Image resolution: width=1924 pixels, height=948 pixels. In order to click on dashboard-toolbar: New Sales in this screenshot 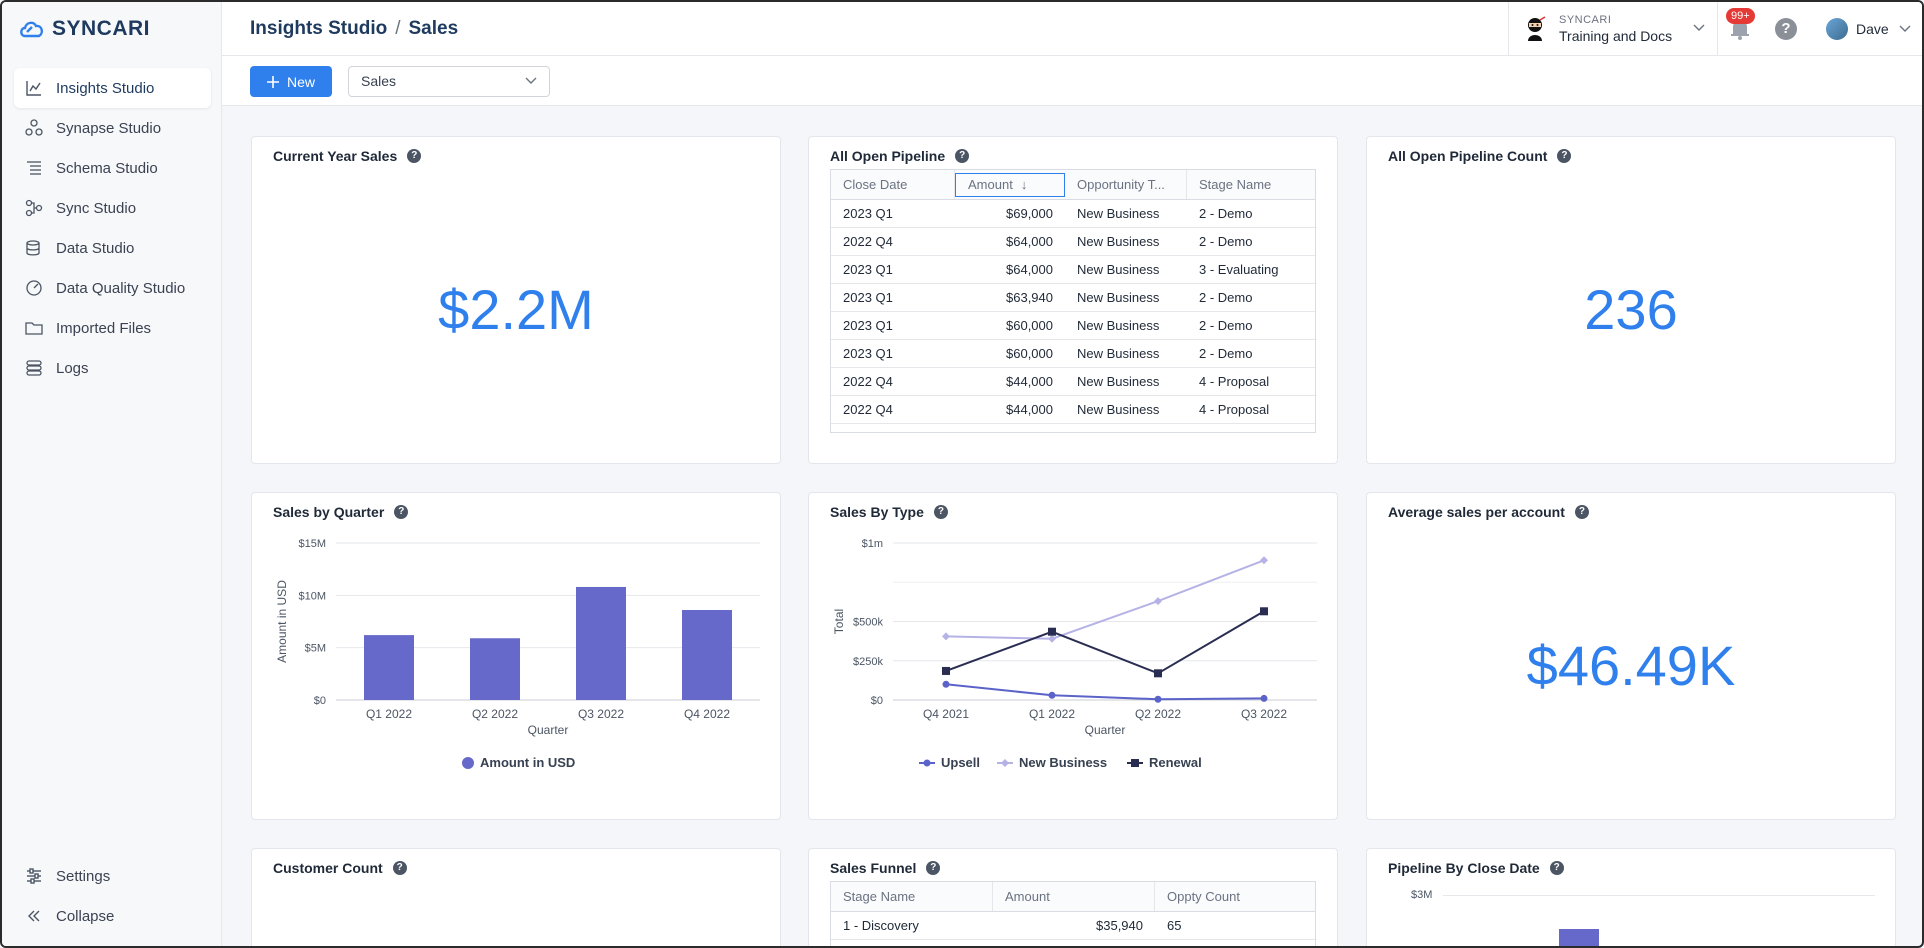, I will do `click(1072, 81)`.